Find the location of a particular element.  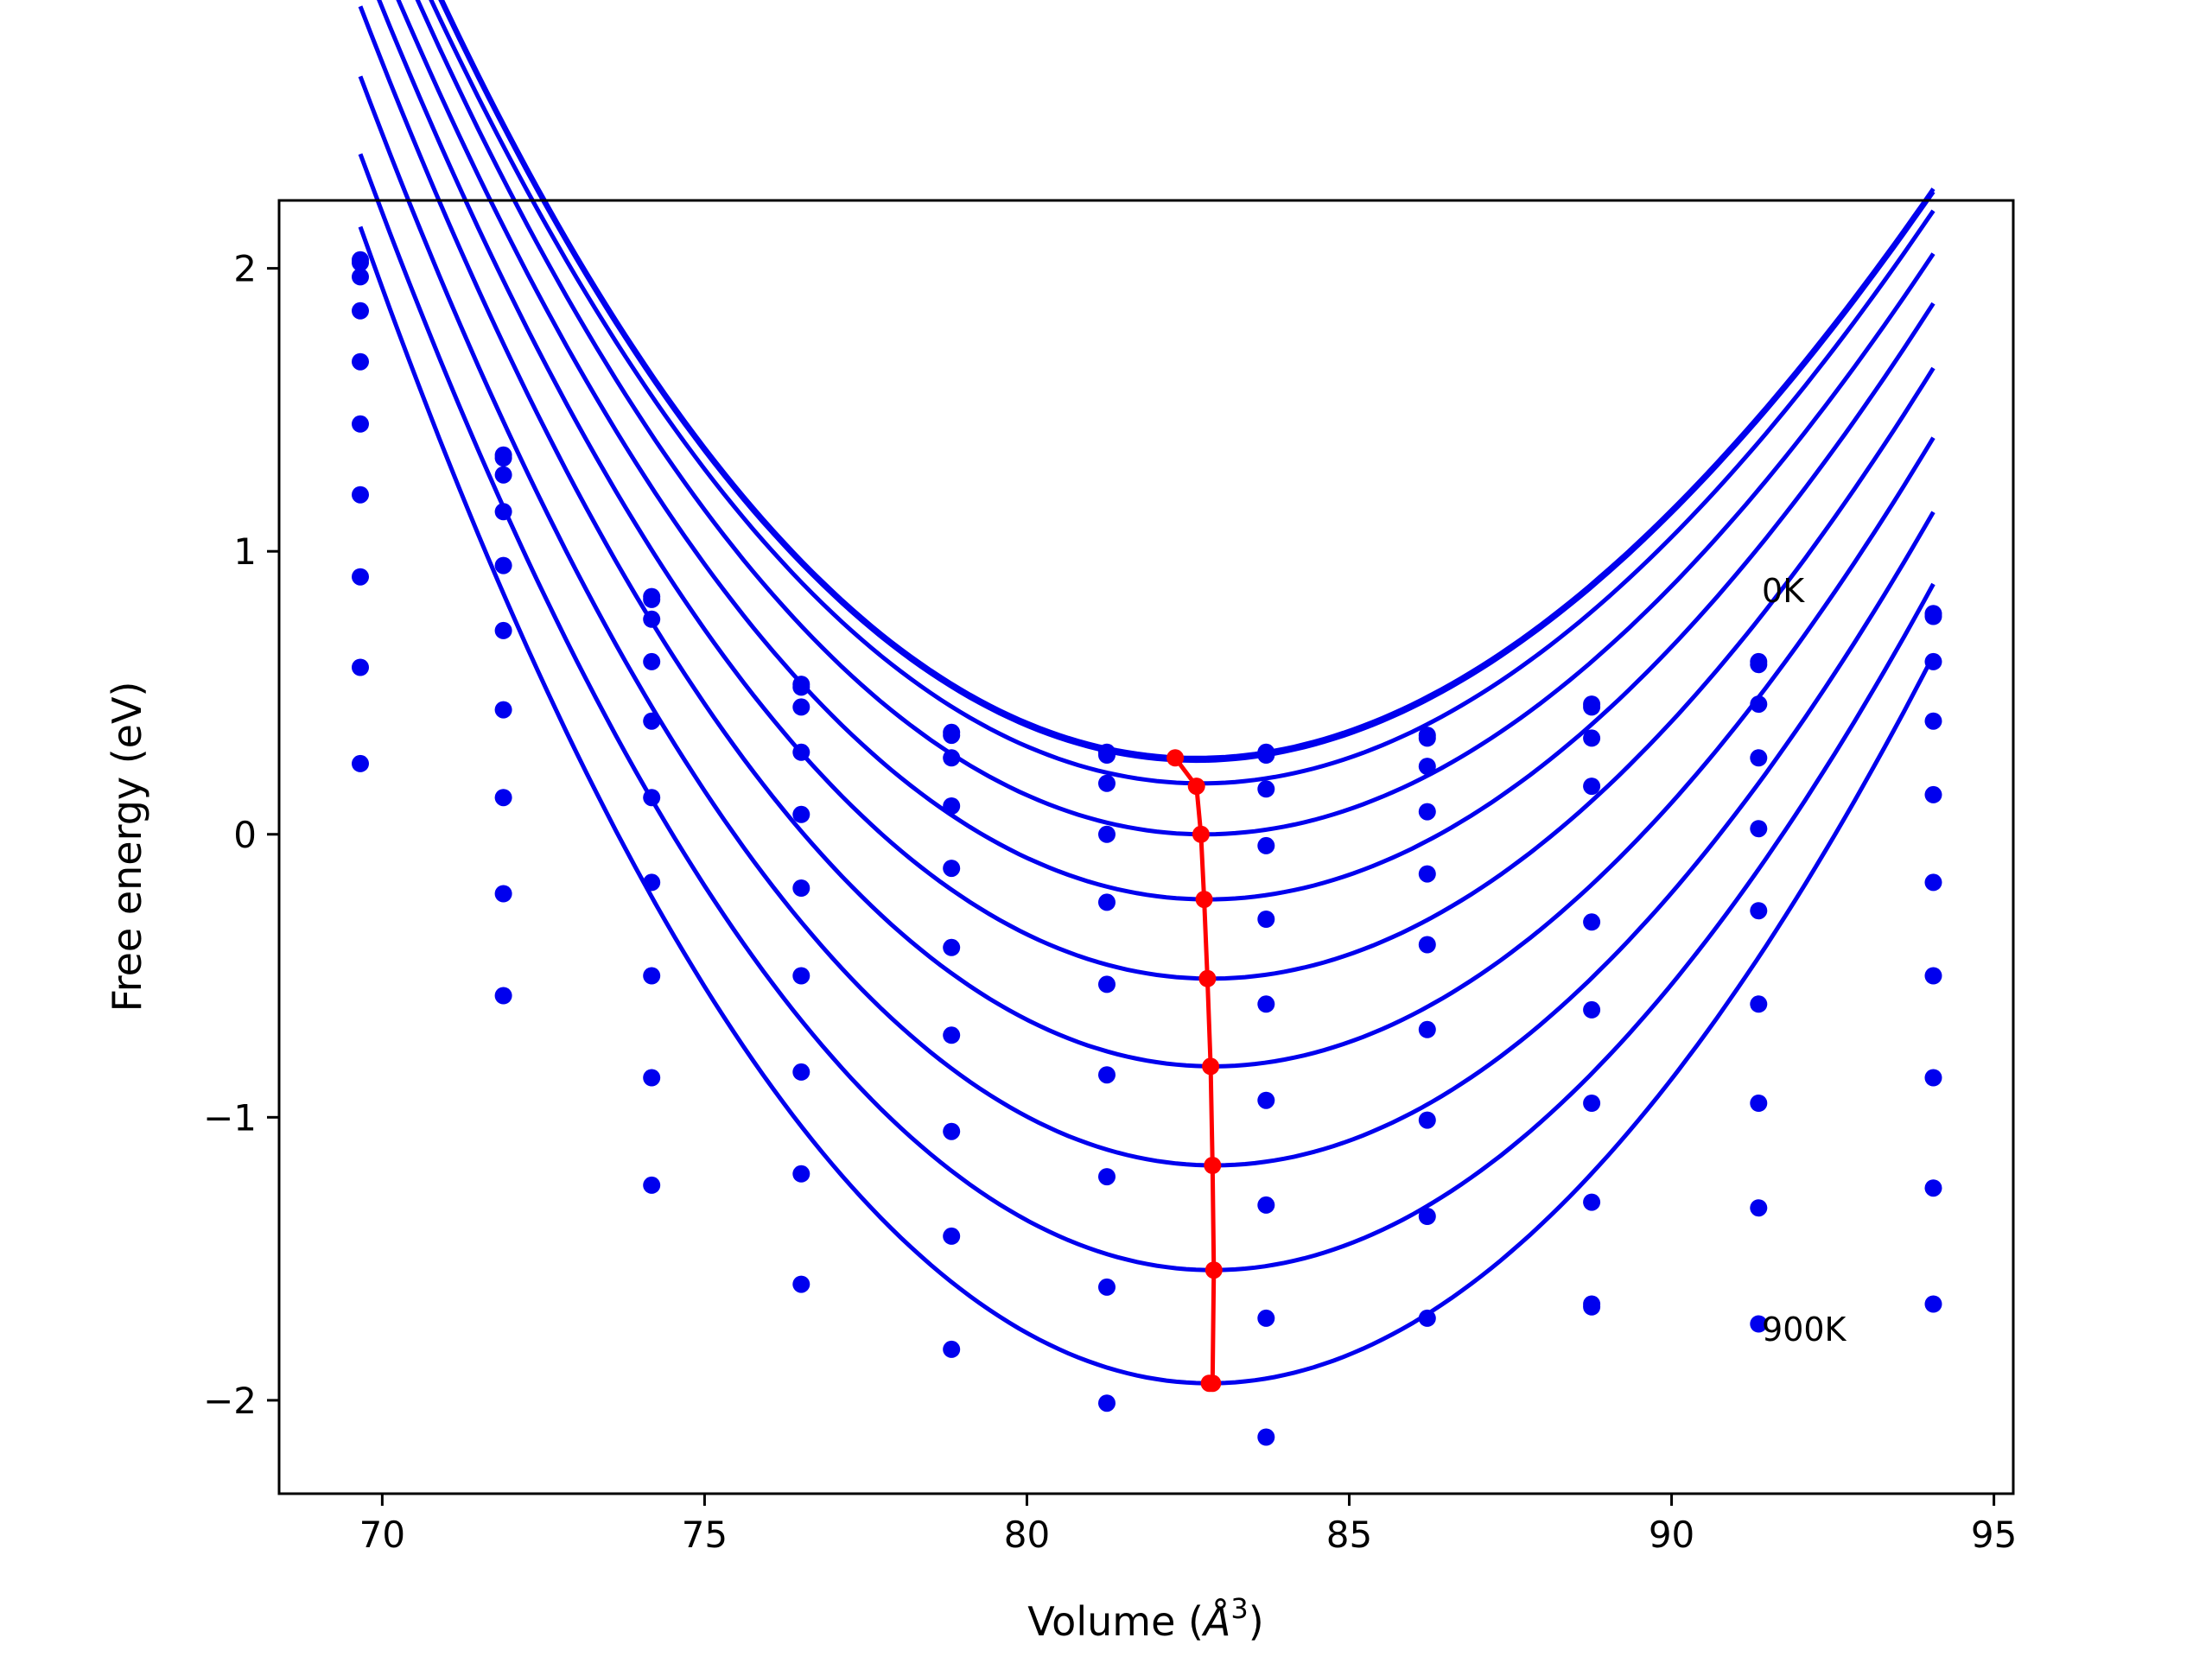

x-axis-label: Volume (Å3) is located at coordinates (1145, 1619).